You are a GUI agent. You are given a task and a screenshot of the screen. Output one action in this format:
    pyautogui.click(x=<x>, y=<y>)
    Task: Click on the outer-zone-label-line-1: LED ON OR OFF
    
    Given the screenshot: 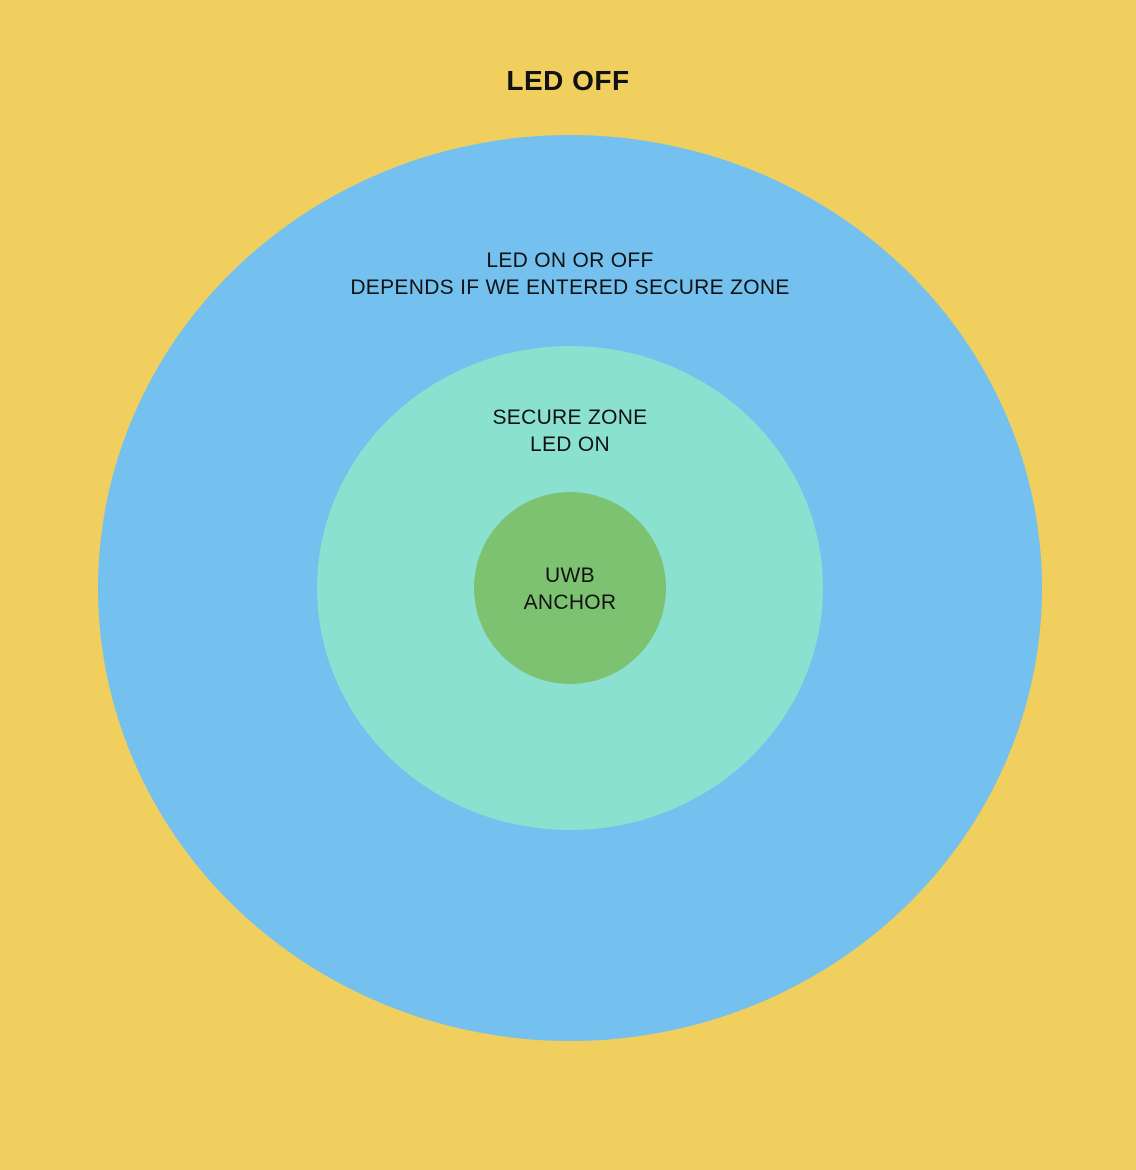 What is the action you would take?
    pyautogui.click(x=570, y=260)
    